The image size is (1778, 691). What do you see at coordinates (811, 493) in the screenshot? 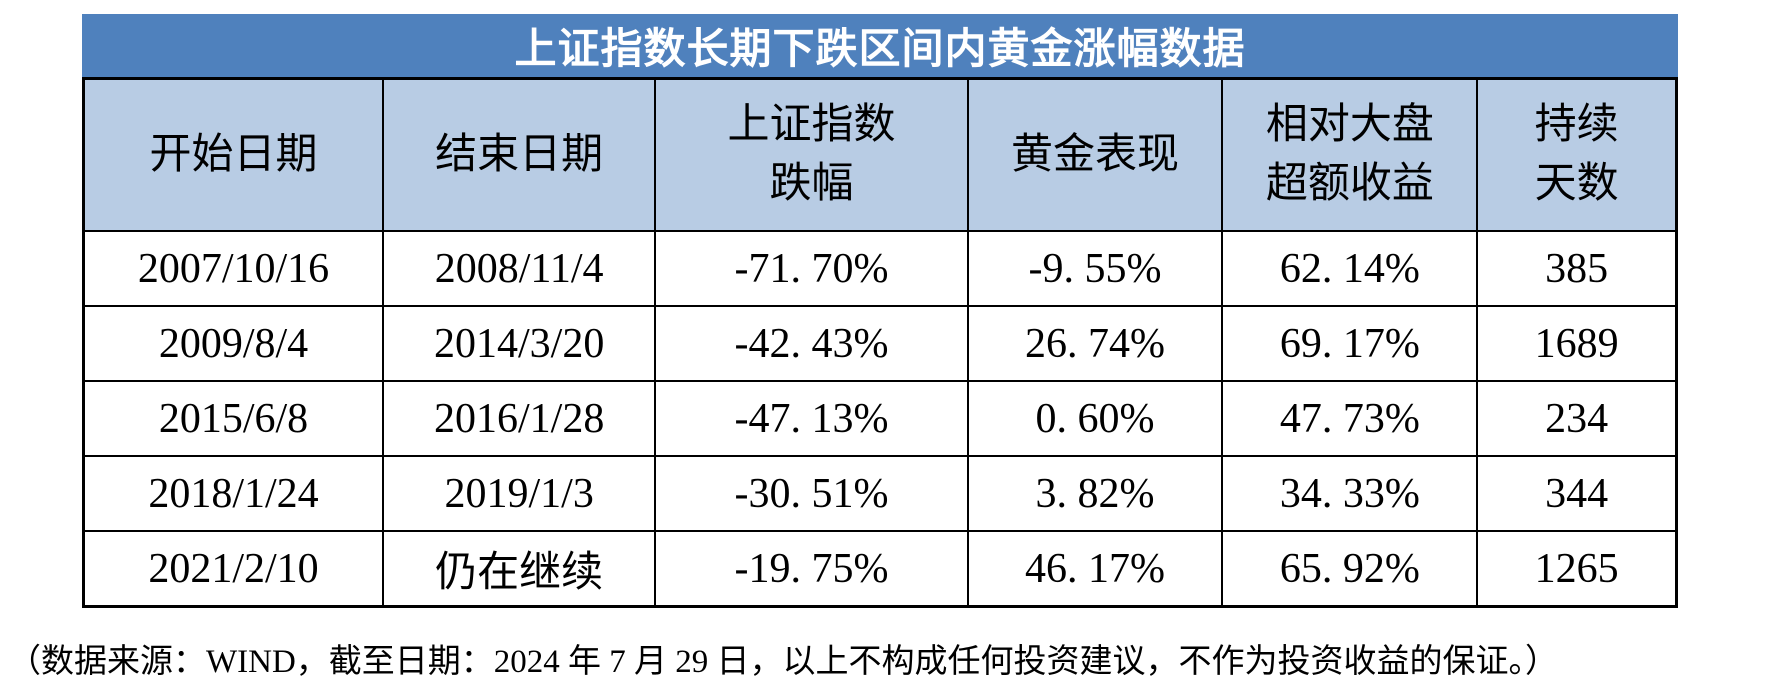
I see `cell-sse-decline: -30. 51%` at bounding box center [811, 493].